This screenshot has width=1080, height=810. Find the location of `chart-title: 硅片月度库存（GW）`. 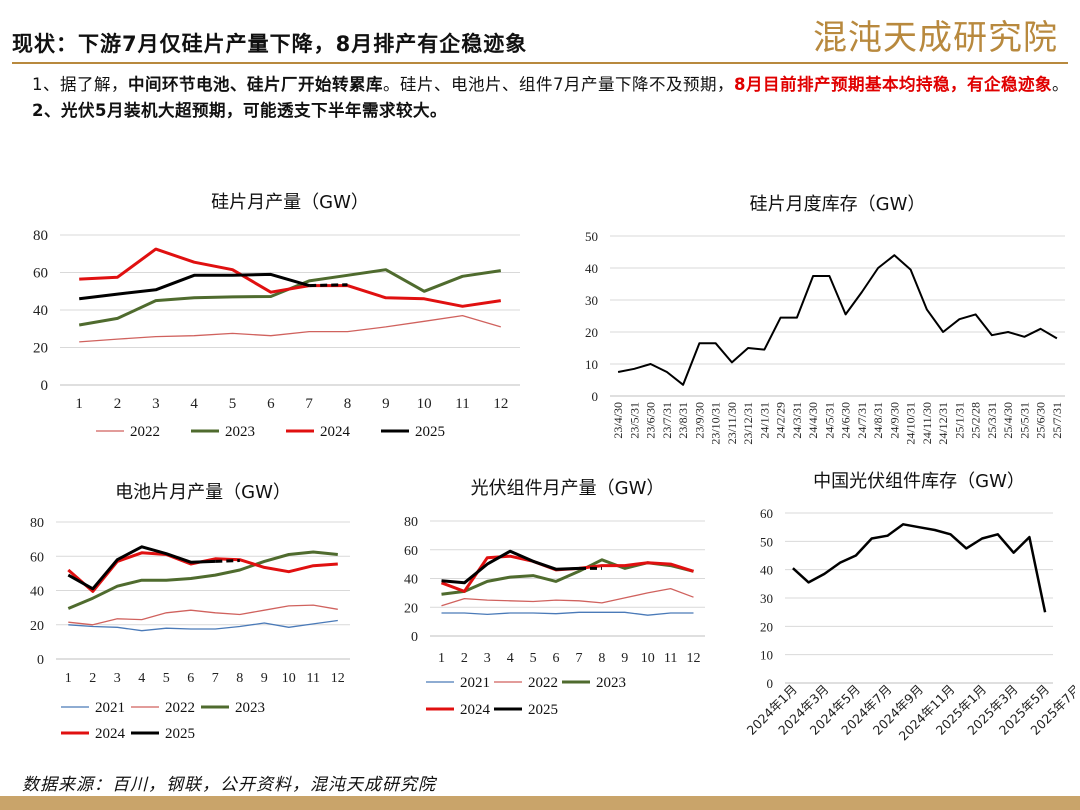

chart-title: 硅片月度库存（GW） is located at coordinates (838, 204).